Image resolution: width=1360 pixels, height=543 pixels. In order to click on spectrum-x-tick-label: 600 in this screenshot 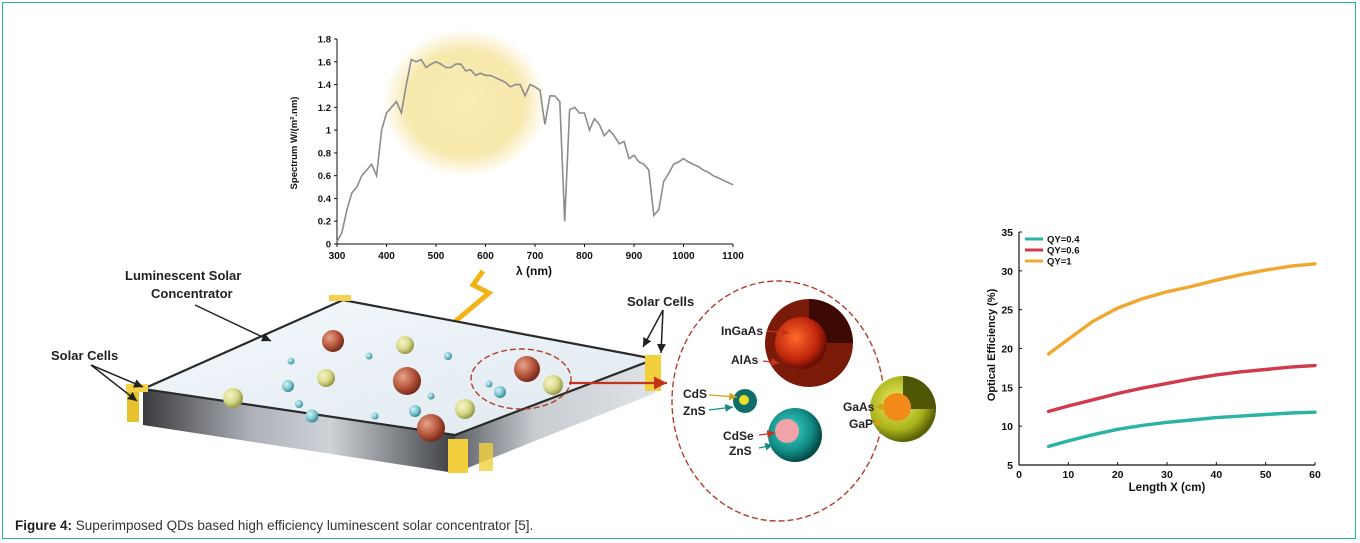, I will do `click(485, 256)`.